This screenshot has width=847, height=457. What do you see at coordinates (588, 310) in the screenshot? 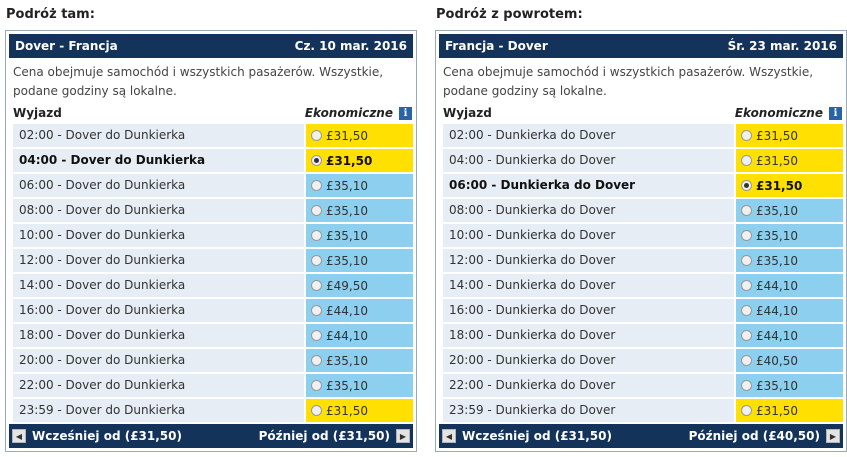
I see `sailing-time: 16:00 - Dunkierka do Dover` at bounding box center [588, 310].